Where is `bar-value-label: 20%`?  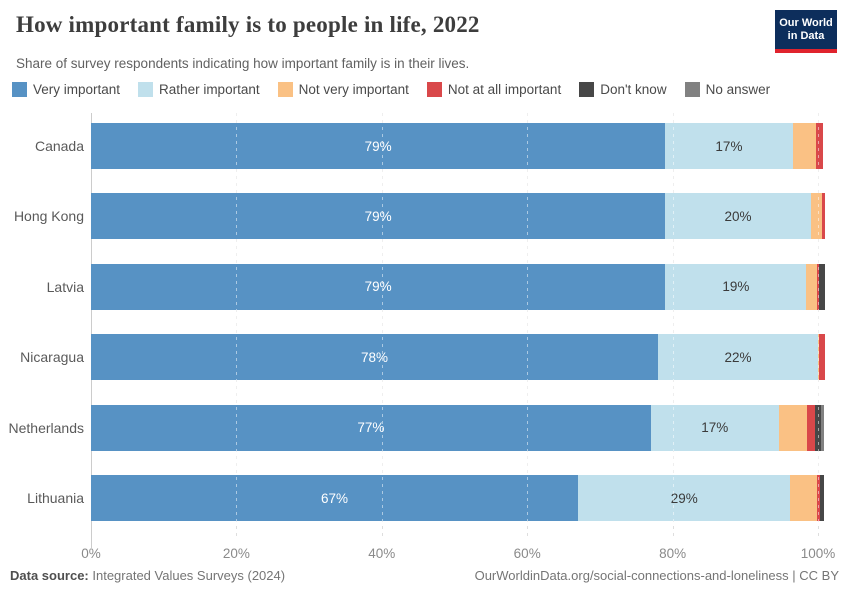 bar-value-label: 20% is located at coordinates (738, 216).